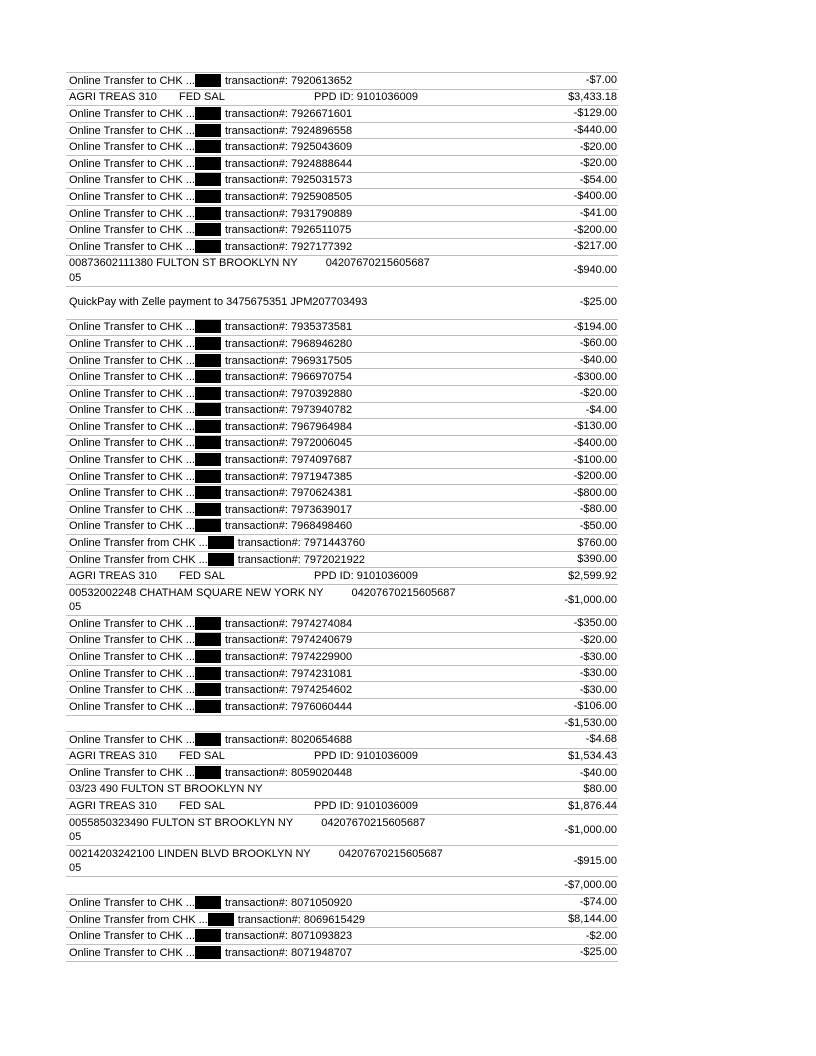 The width and height of the screenshot is (816, 1056). What do you see at coordinates (595, 426) in the screenshot?
I see `transaction-amount: -$130.00` at bounding box center [595, 426].